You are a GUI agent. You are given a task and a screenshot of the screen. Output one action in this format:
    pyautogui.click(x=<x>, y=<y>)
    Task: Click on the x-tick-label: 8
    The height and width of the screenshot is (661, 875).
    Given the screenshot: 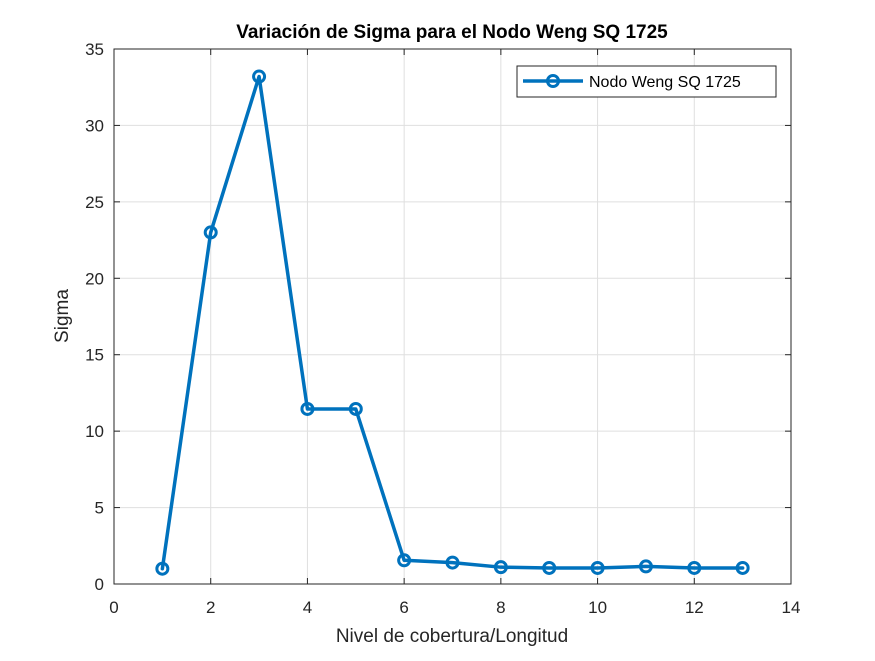 What is the action you would take?
    pyautogui.click(x=500, y=607)
    